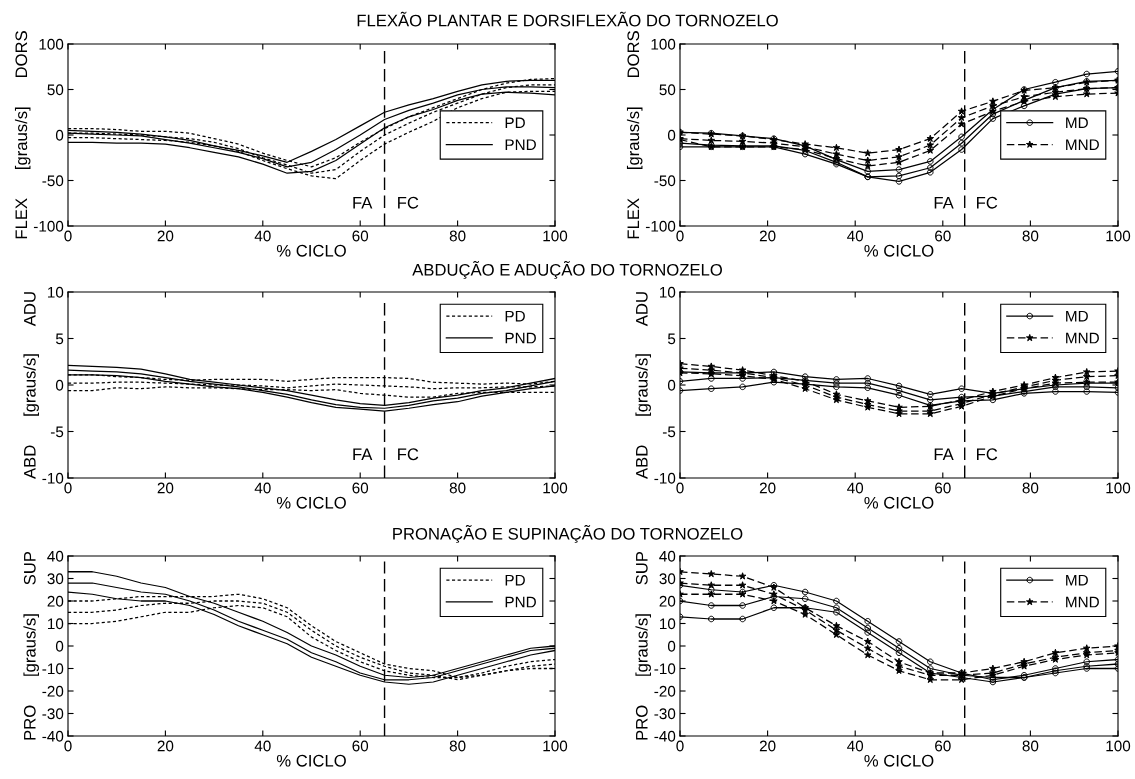 This screenshot has height=779, width=1135. I want to click on chart-title: FLEXÃO PLANTAR E DORSIFLEXÃO DO TORNOZELO, so click(567, 19).